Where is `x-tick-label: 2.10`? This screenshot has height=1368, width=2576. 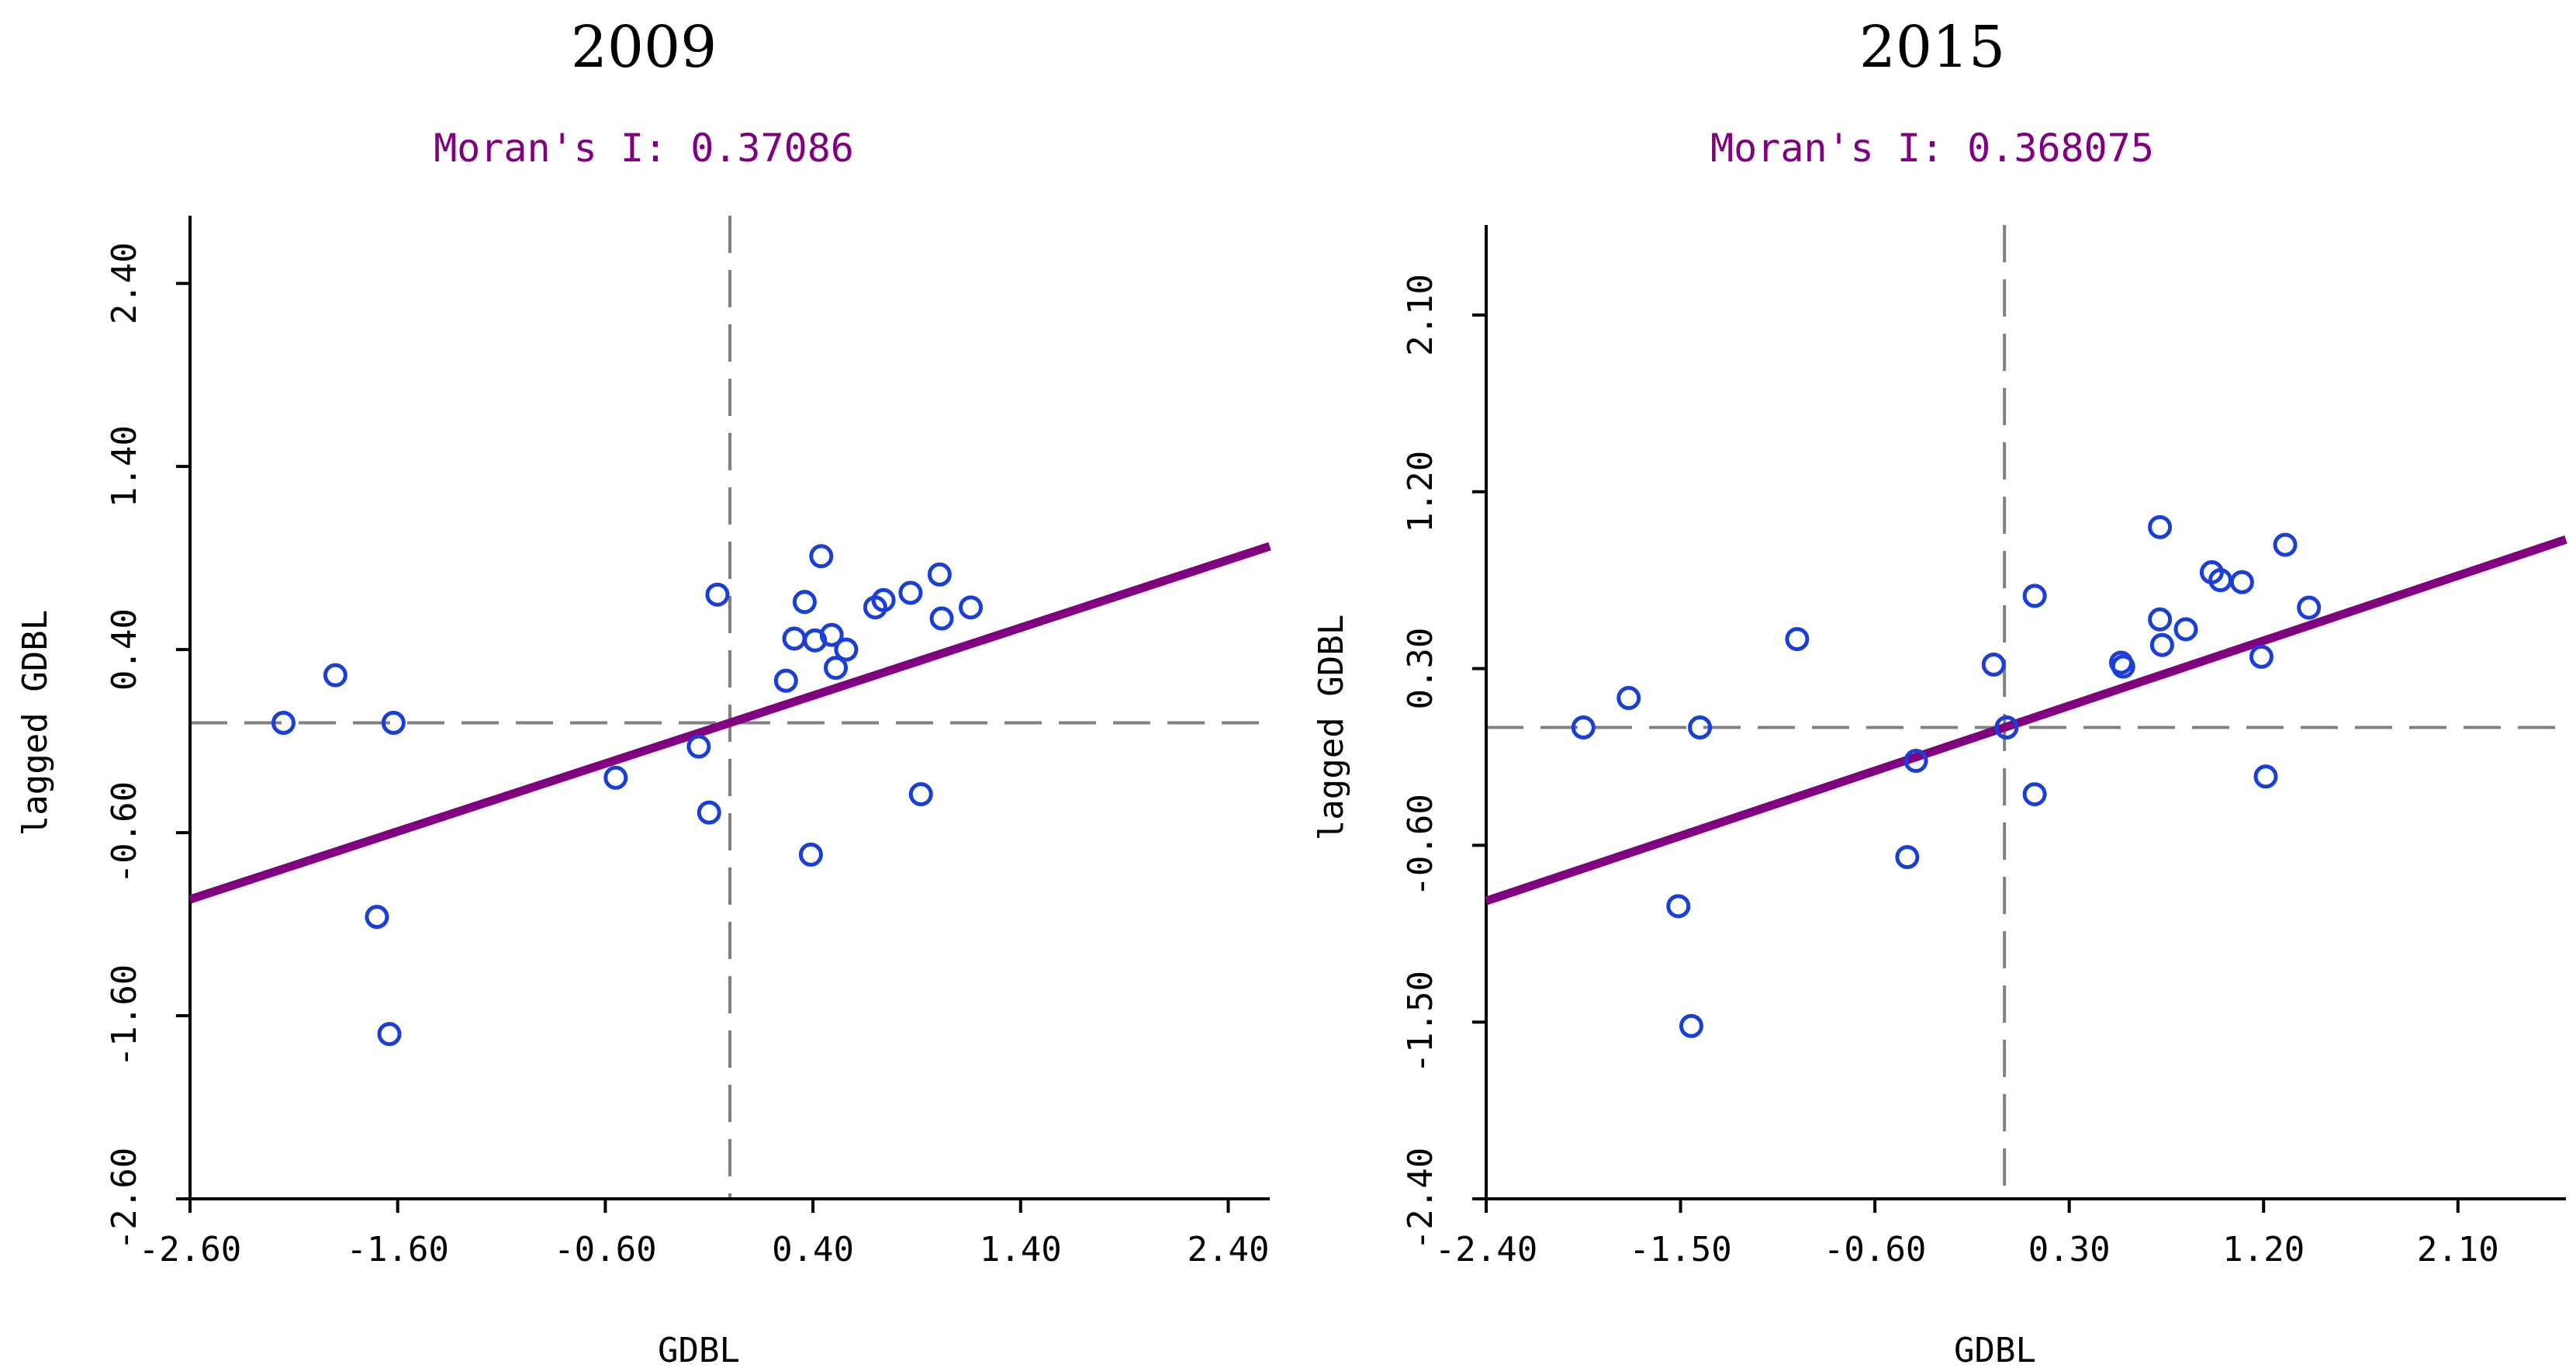 x-tick-label: 2.10 is located at coordinates (2458, 1249).